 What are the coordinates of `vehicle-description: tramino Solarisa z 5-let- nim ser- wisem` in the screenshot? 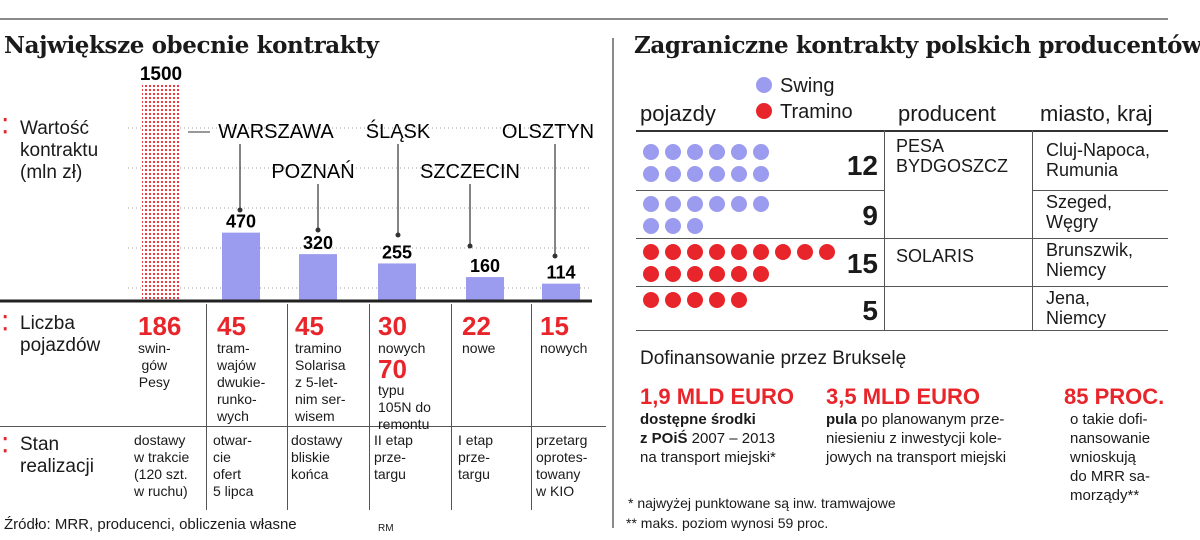 It's located at (320, 382).